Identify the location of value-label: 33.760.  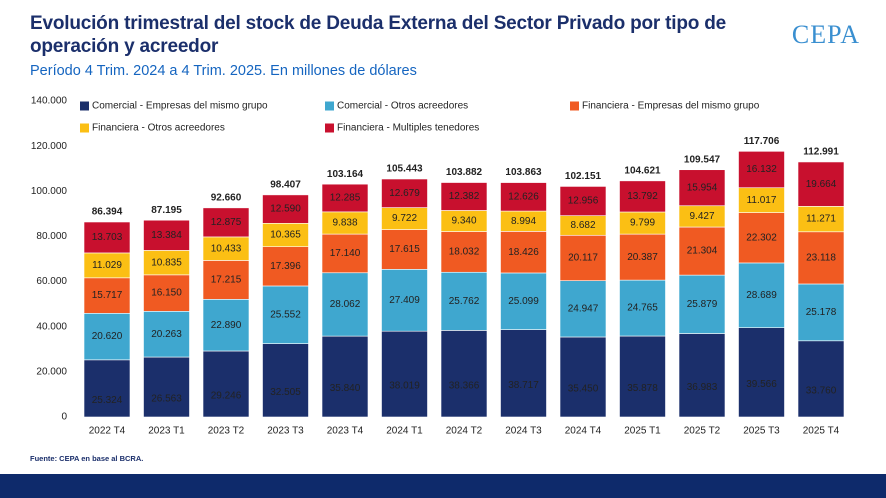
(821, 391).